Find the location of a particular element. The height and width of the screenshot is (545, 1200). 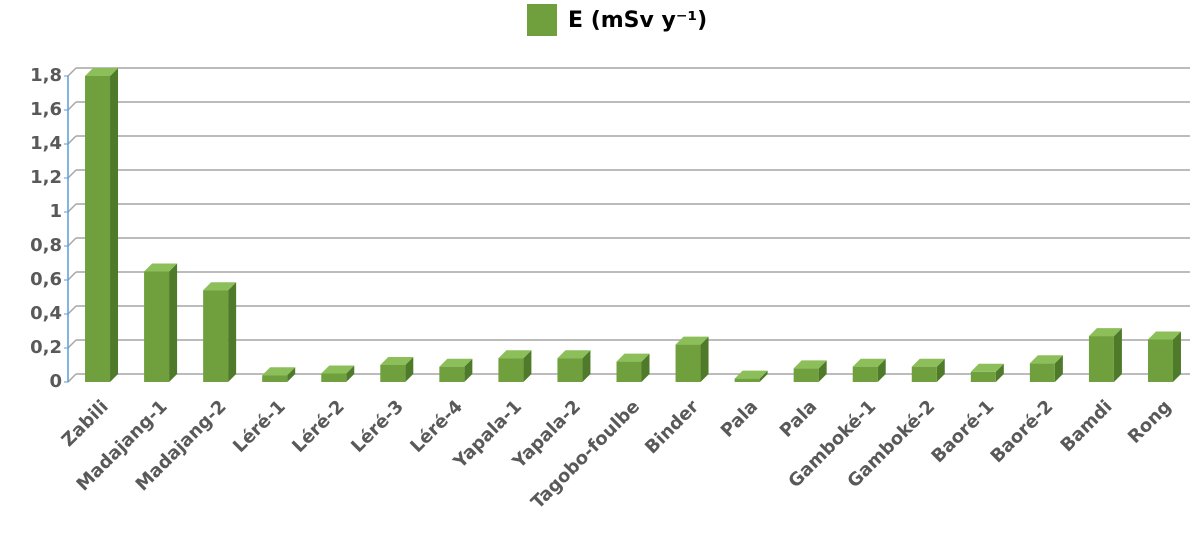

y-tick-label: 1,2 is located at coordinates (46, 177).